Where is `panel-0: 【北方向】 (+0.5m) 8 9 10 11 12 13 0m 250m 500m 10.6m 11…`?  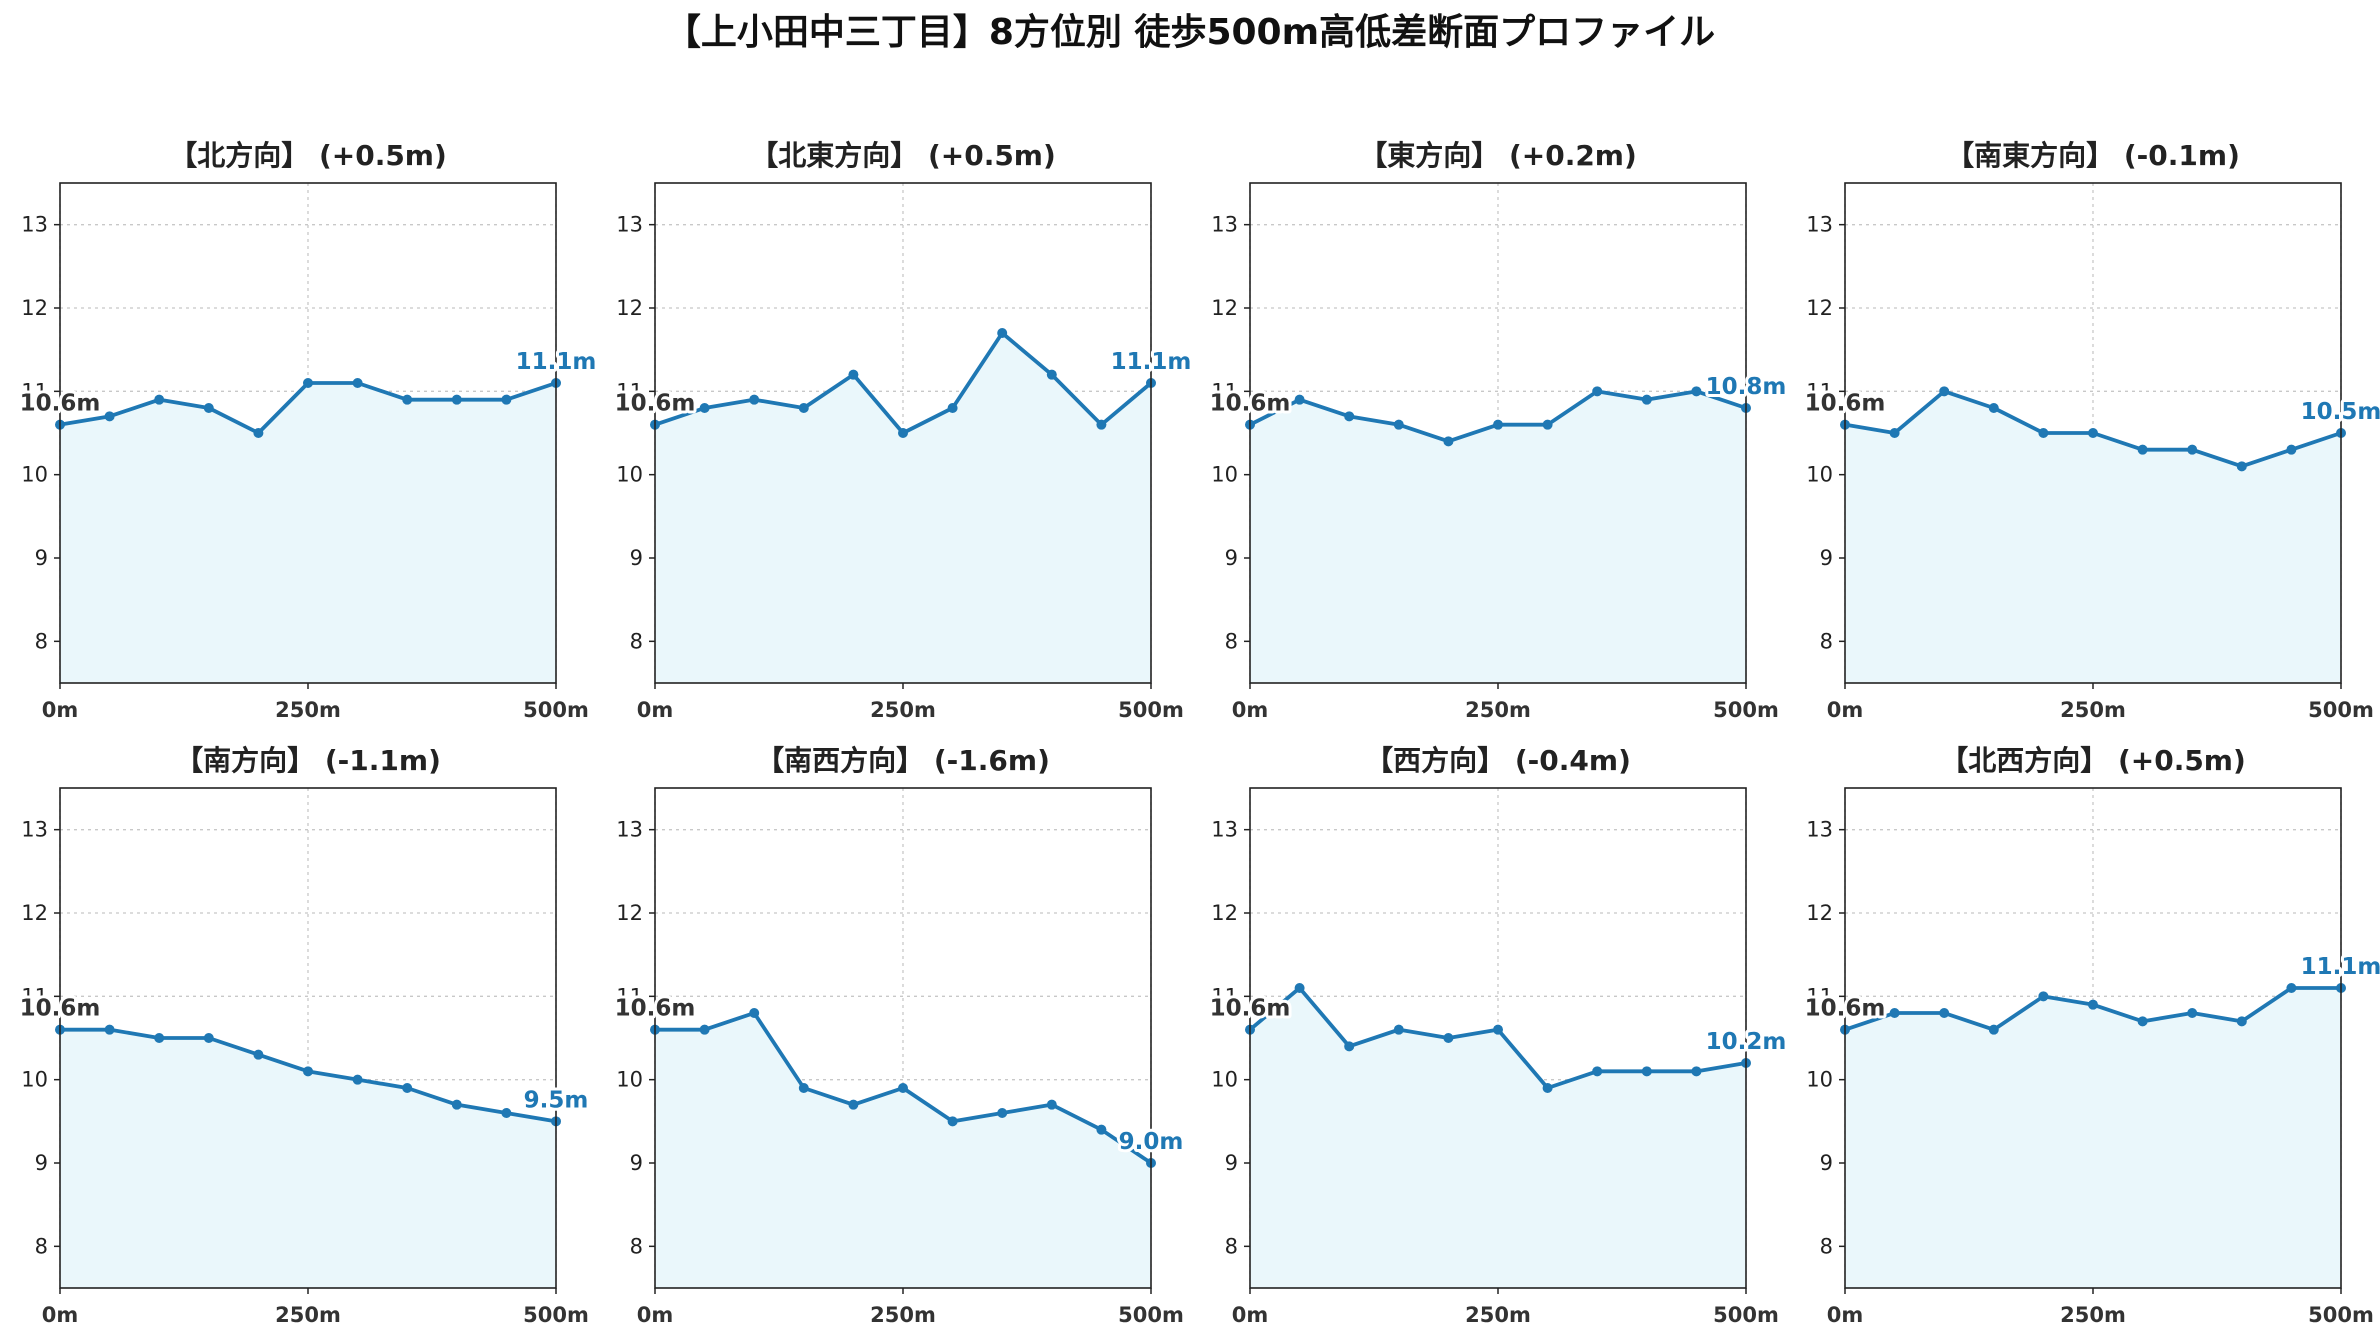
panel-0: 【北方向】 (+0.5m) 8 9 10 11 12 13 0m 250m 500m 10.6m 11… is located at coordinates (308, 430).